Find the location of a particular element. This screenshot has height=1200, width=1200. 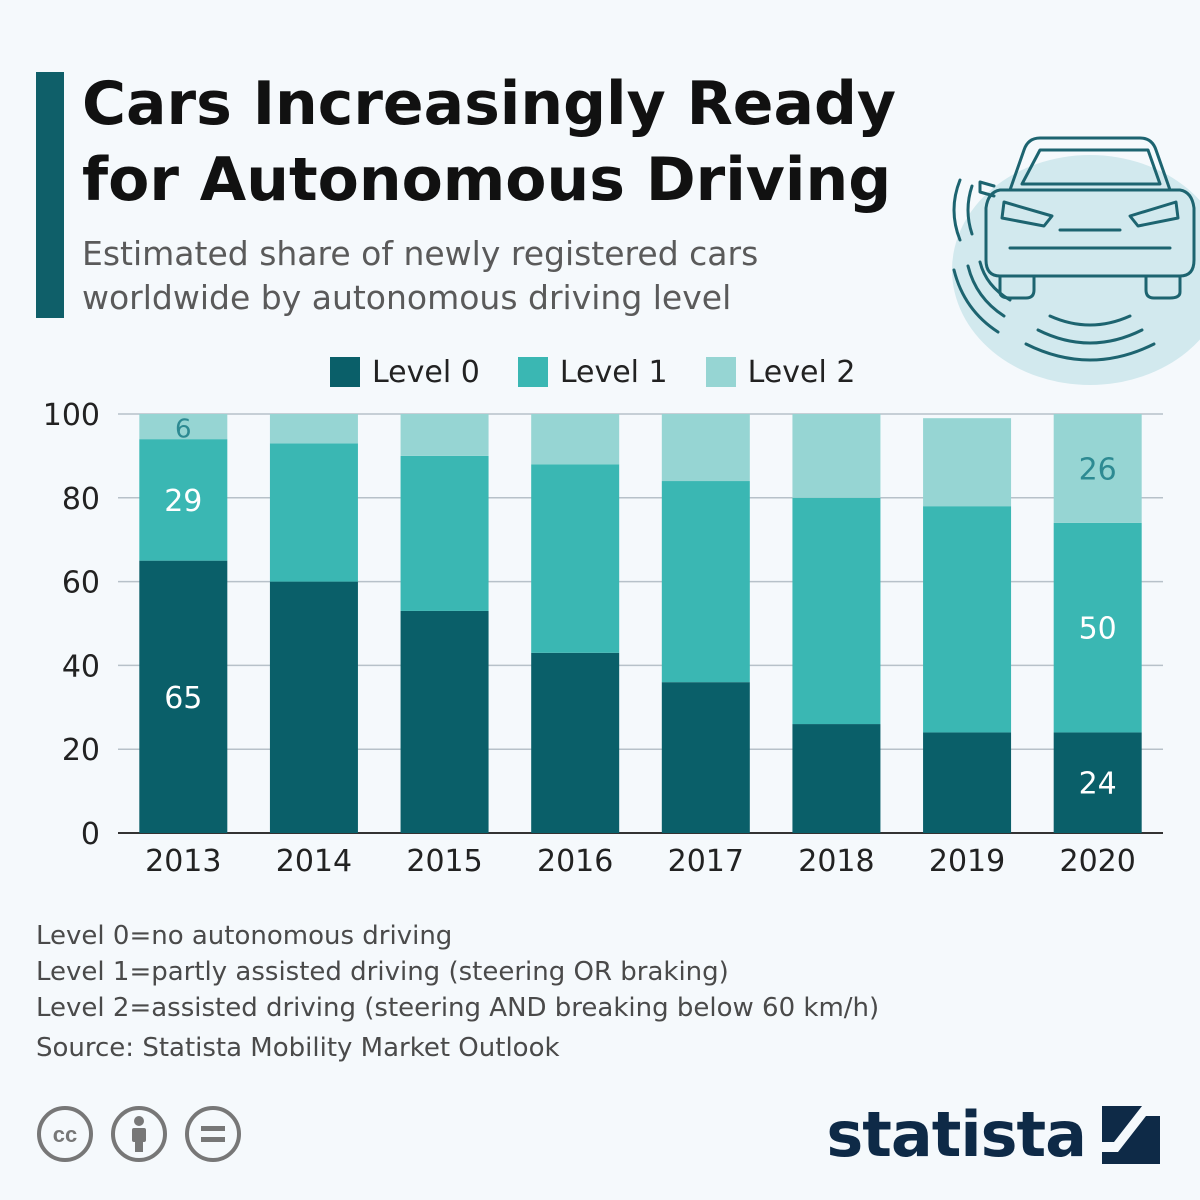

brand-name: statista is located at coordinates (956, 1134).